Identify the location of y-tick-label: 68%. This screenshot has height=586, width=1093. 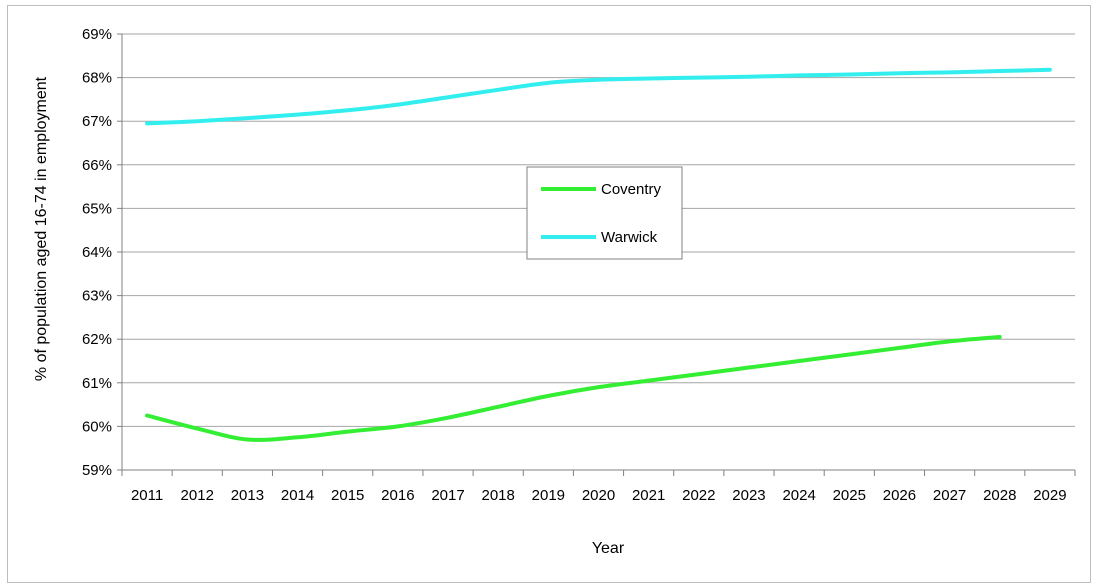
(97, 78).